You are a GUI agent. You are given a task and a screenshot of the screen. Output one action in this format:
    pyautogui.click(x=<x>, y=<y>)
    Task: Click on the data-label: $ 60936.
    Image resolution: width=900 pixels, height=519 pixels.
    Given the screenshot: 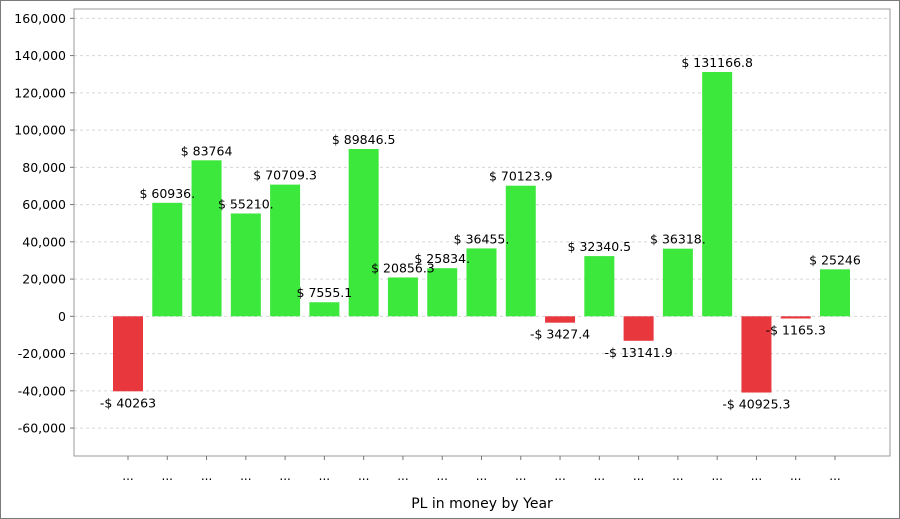 What is the action you would take?
    pyautogui.click(x=167, y=193)
    